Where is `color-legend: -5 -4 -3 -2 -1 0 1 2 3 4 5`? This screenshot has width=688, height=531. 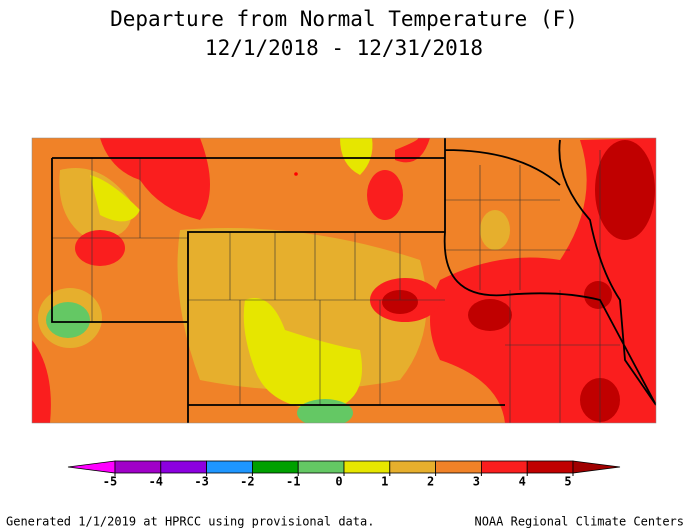
color-legend: -5 -4 -3 -2 -1 0 1 2 3 4 5 is located at coordinates (344, 474).